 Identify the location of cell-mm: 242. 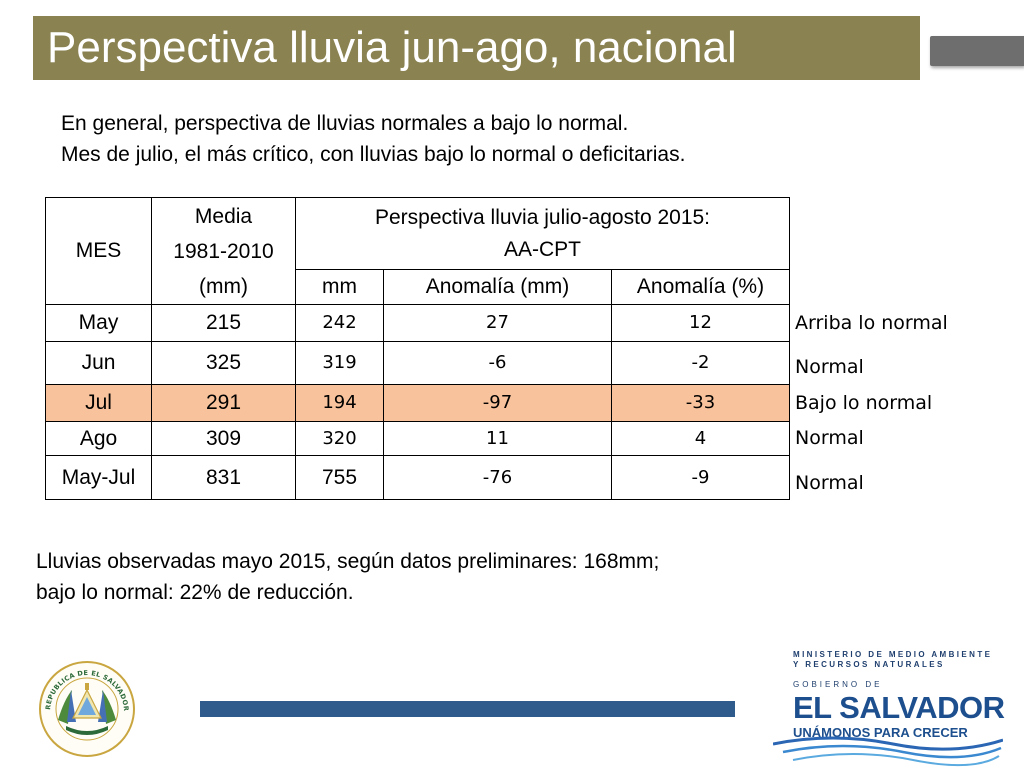
(339, 323).